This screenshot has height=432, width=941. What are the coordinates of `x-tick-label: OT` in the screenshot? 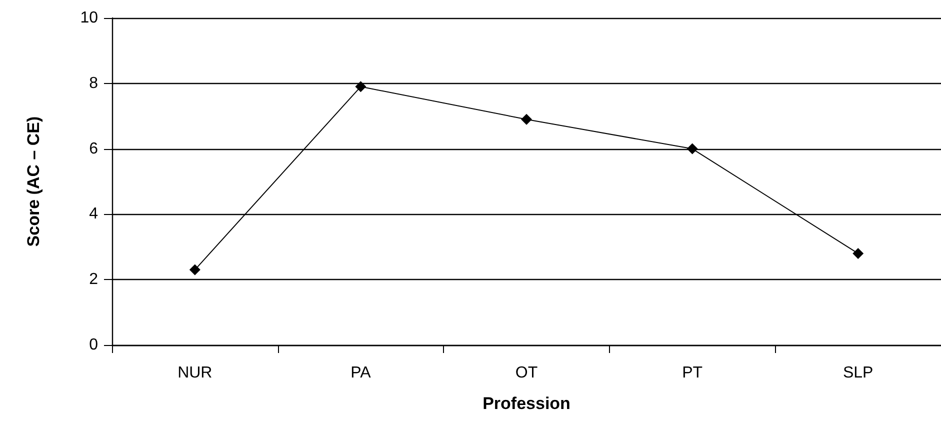 It's located at (526, 373).